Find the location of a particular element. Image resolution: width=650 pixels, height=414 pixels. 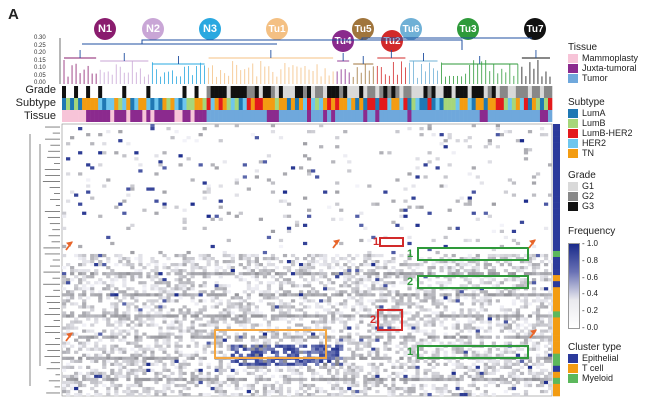

cluster-type-legend: Cluster type Epithelial T cell Myeloid is located at coordinates (609, 362).